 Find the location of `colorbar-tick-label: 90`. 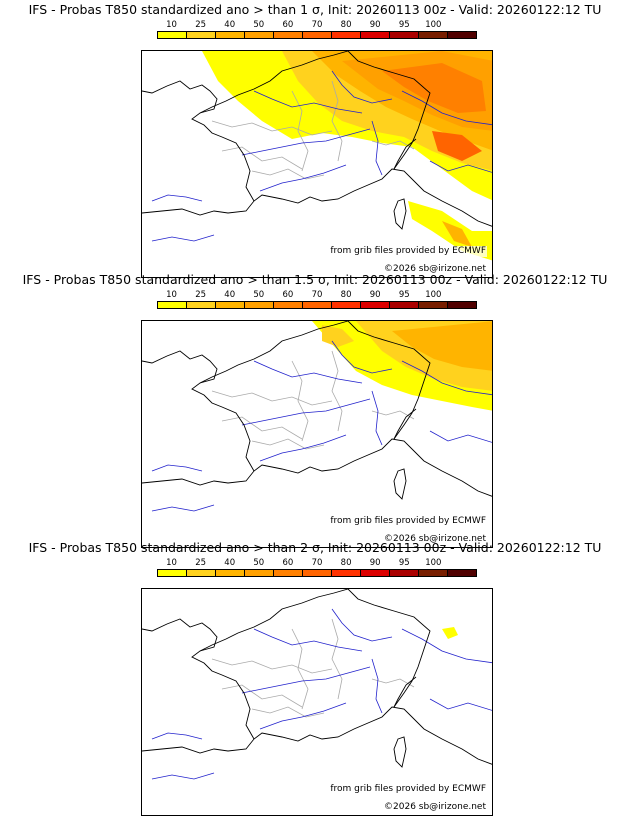

colorbar-tick-label: 90 is located at coordinates (375, 563).